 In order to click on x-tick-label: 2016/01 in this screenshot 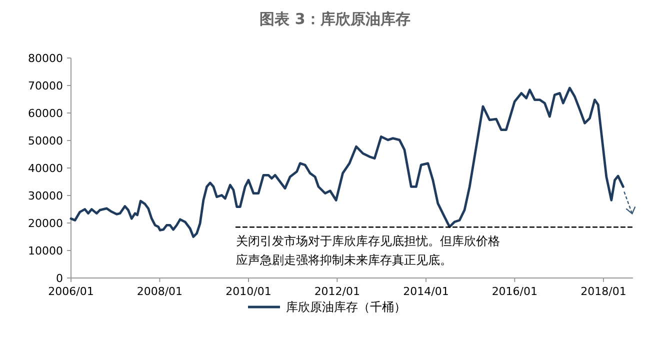, I will do `click(515, 291)`.